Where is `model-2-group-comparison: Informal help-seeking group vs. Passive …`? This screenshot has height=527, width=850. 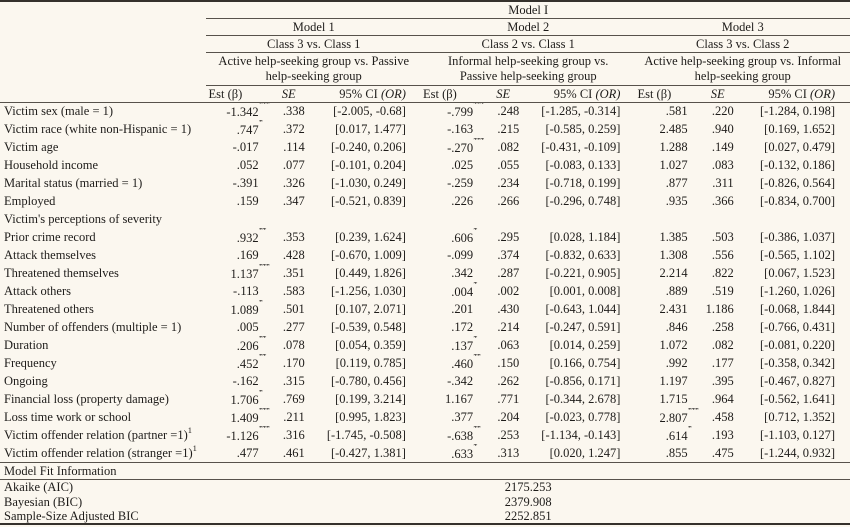
model-2-group-comparison: Informal help-seeking group vs. Passive … is located at coordinates (528, 69).